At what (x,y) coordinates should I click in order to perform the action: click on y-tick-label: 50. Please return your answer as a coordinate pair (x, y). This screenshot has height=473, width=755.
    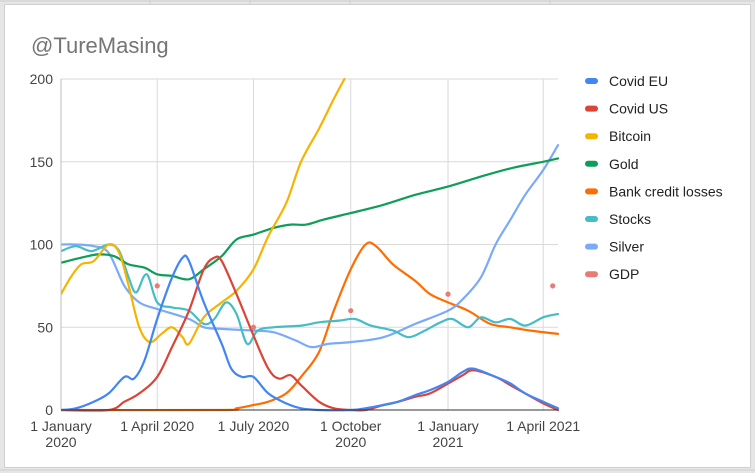
    Looking at the image, I should click on (45, 327).